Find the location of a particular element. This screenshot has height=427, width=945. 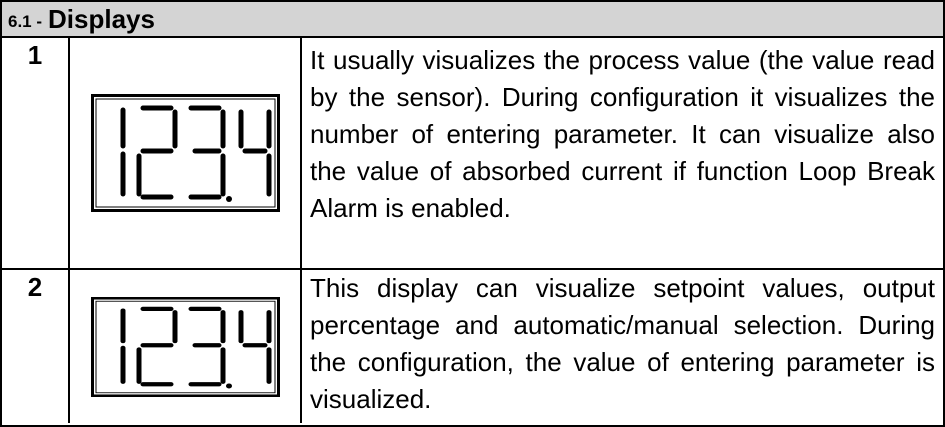

row-number: 1 is located at coordinates (36, 153).